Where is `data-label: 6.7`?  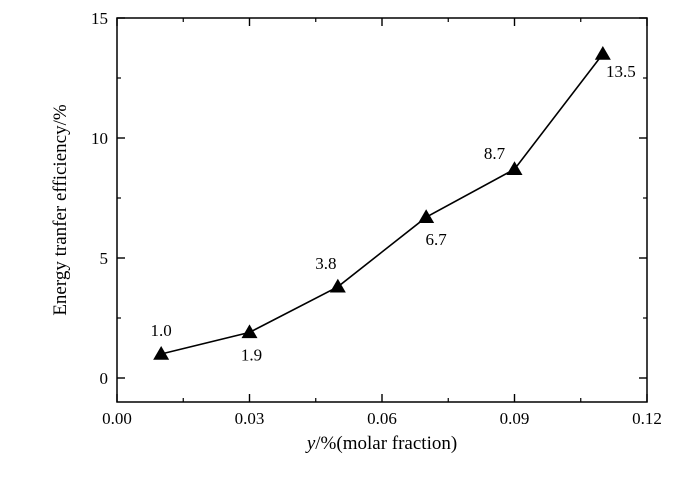
data-label: 6.7 is located at coordinates (437, 239).